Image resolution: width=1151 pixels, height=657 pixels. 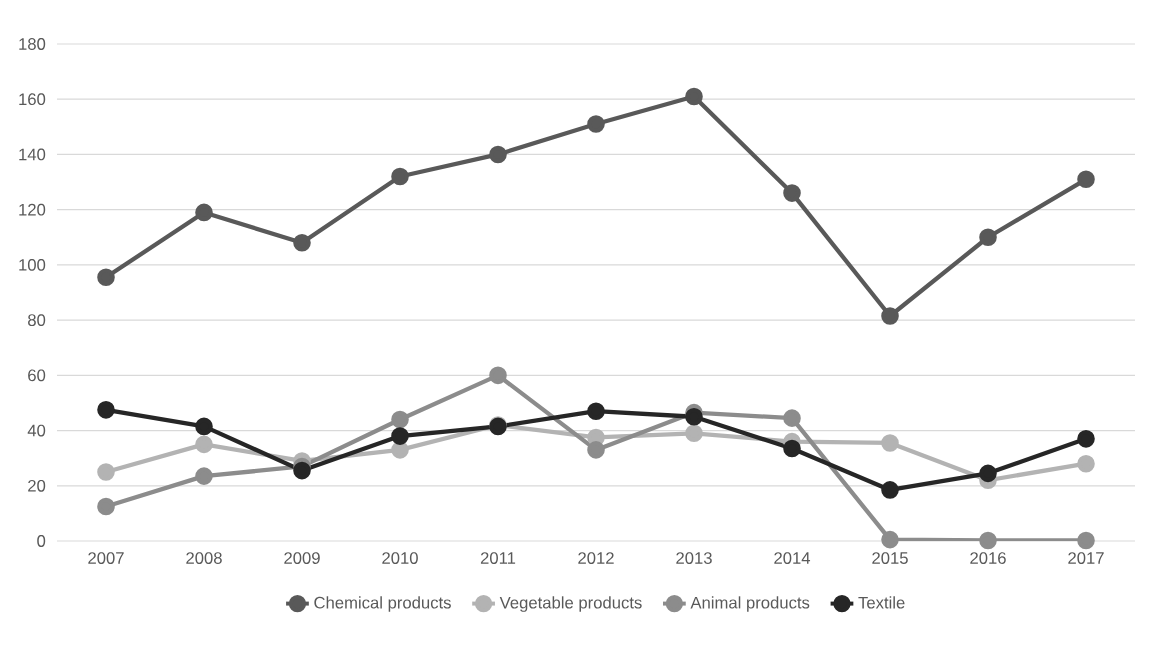 I want to click on y-tick-label: 100, so click(x=32, y=265).